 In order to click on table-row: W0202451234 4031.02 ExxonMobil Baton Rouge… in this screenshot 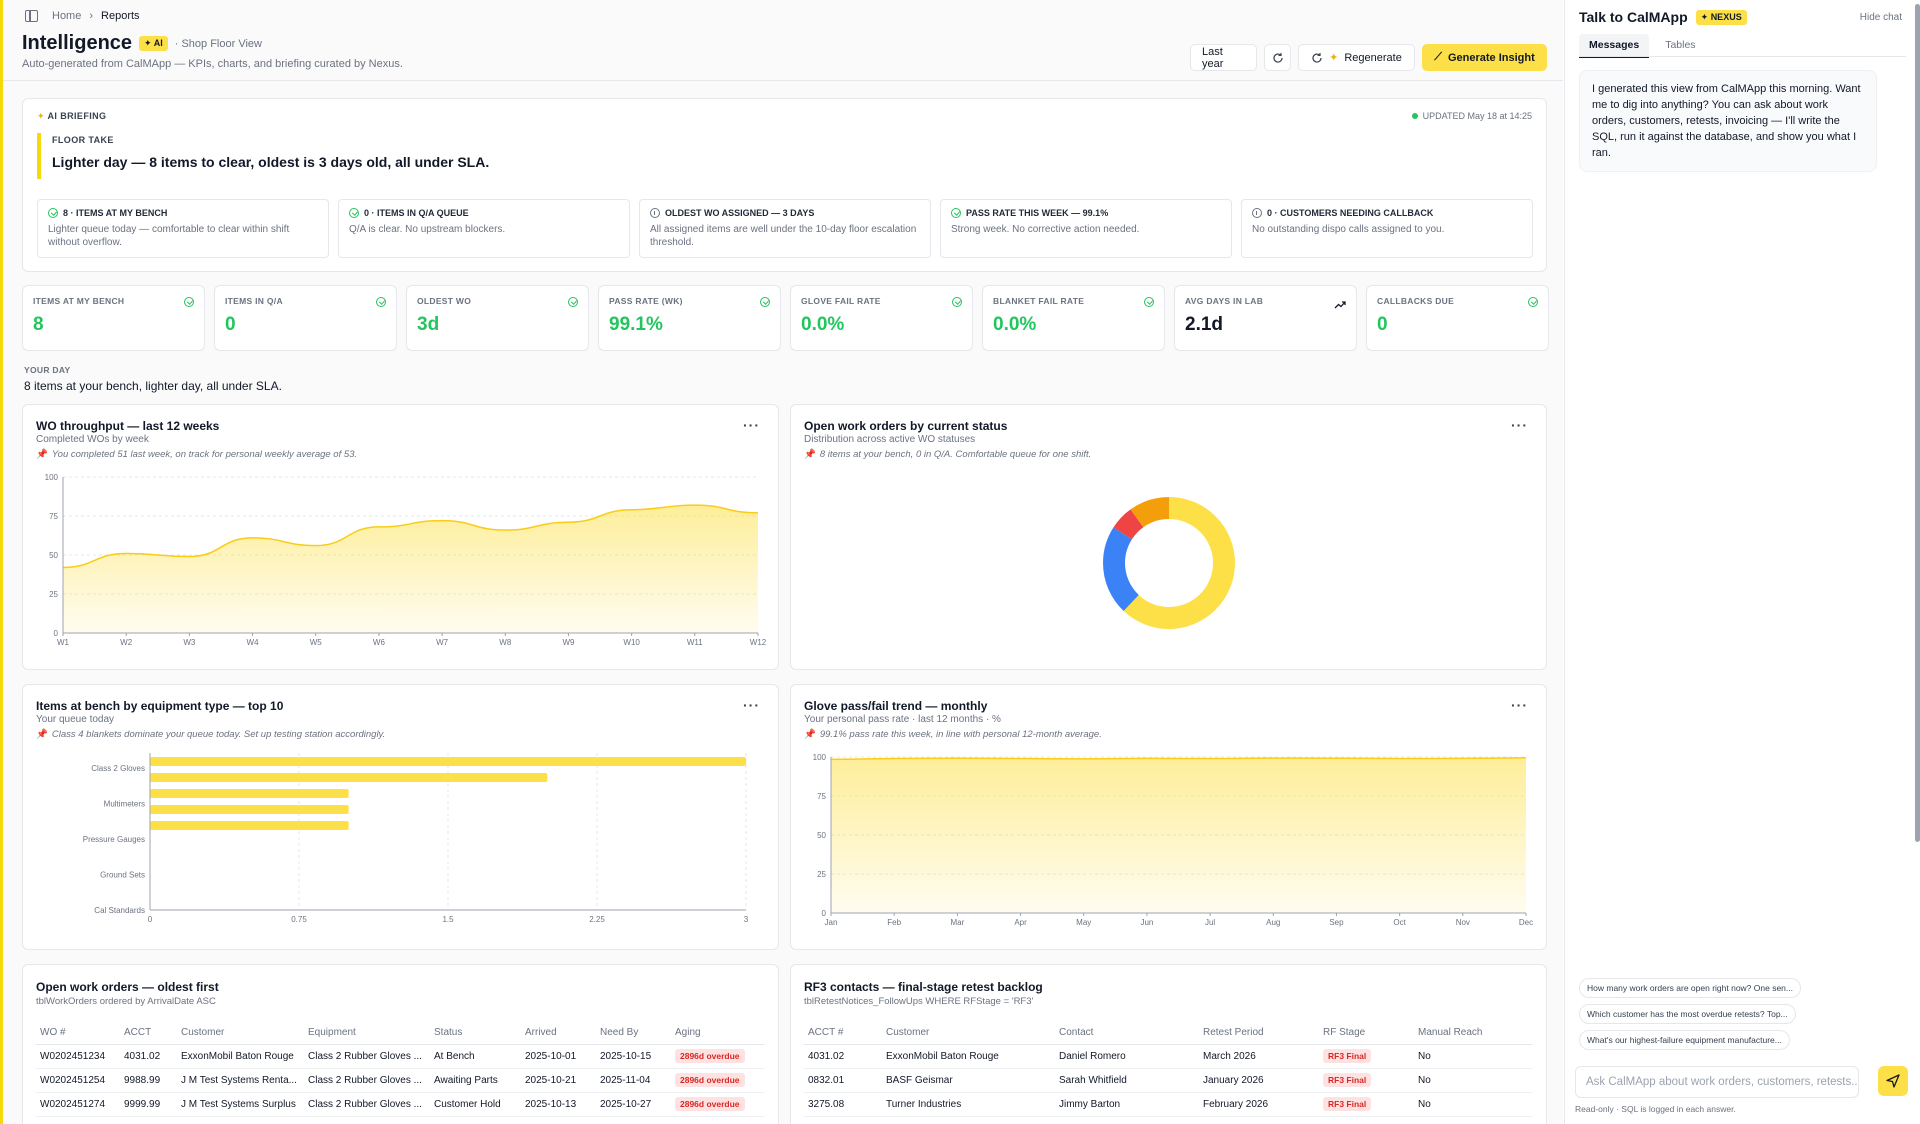, I will do `click(400, 1056)`.